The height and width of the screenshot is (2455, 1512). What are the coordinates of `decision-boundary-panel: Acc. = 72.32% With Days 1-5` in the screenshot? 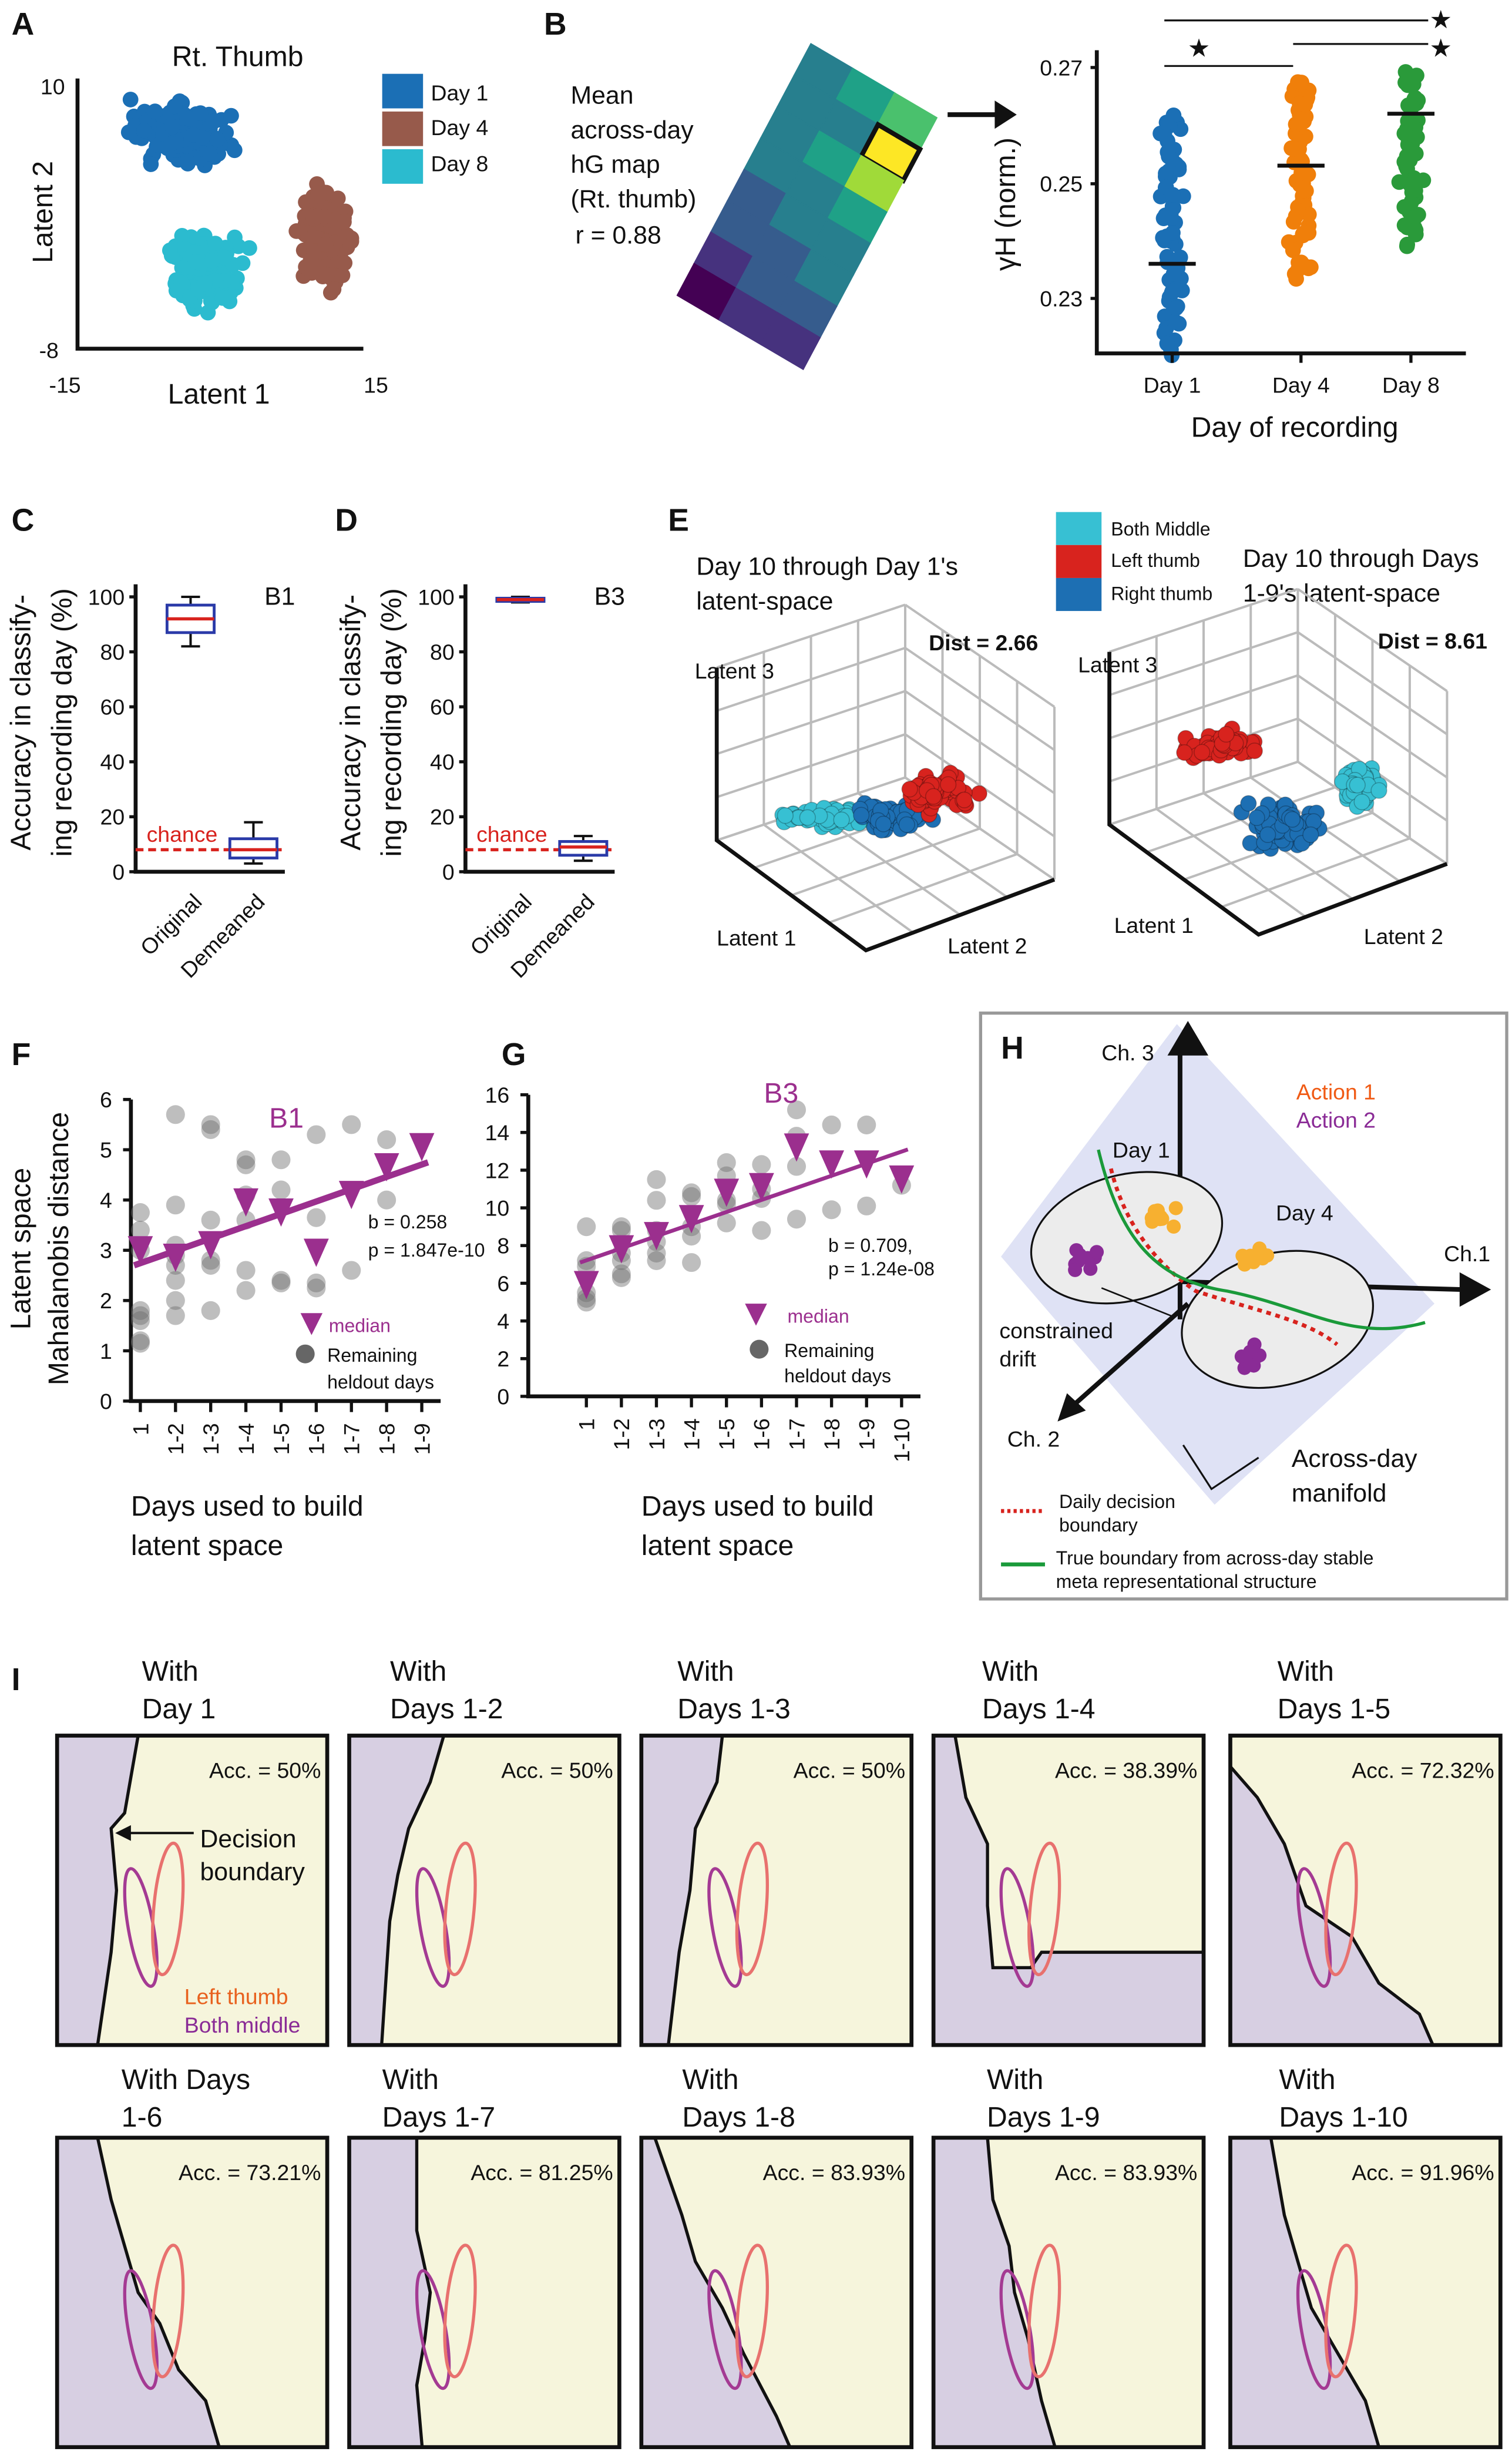 It's located at (1365, 1851).